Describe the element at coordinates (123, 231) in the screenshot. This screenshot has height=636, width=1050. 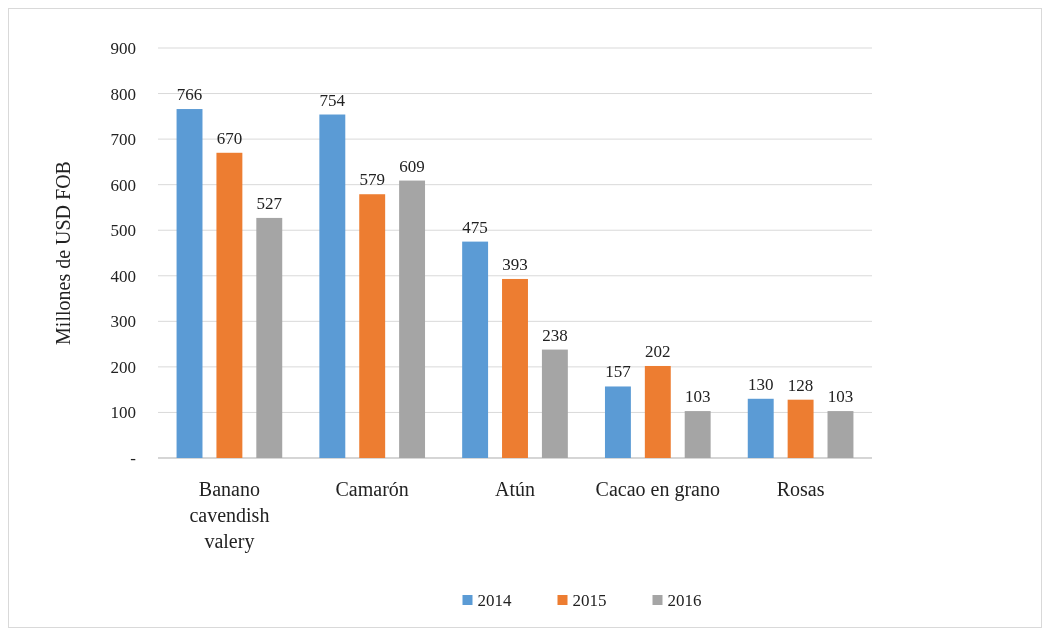
I see `y-tick-label: 500` at that location.